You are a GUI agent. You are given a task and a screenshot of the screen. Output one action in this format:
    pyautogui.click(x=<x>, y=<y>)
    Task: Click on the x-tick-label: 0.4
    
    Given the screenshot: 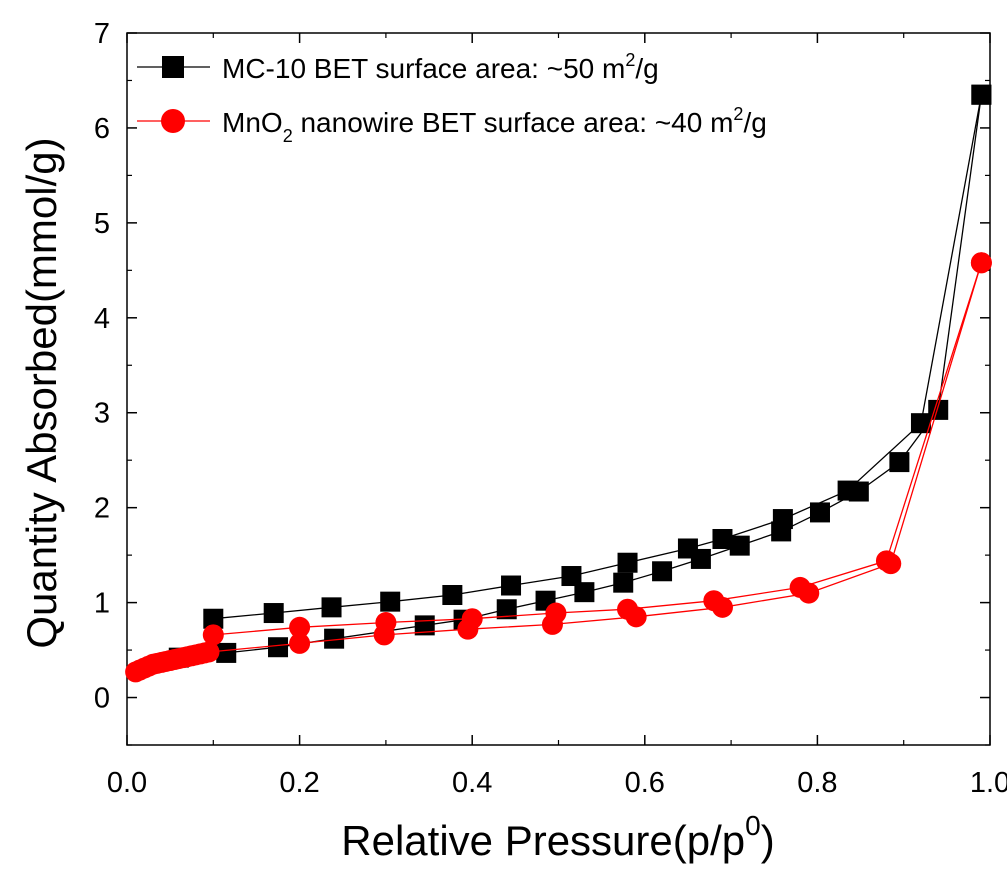 What is the action you would take?
    pyautogui.click(x=472, y=783)
    